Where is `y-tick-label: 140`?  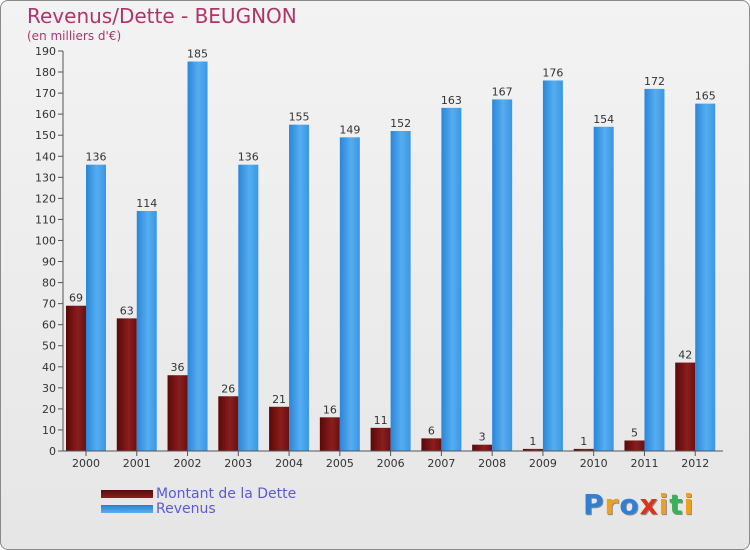 y-tick-label: 140 is located at coordinates (45, 156).